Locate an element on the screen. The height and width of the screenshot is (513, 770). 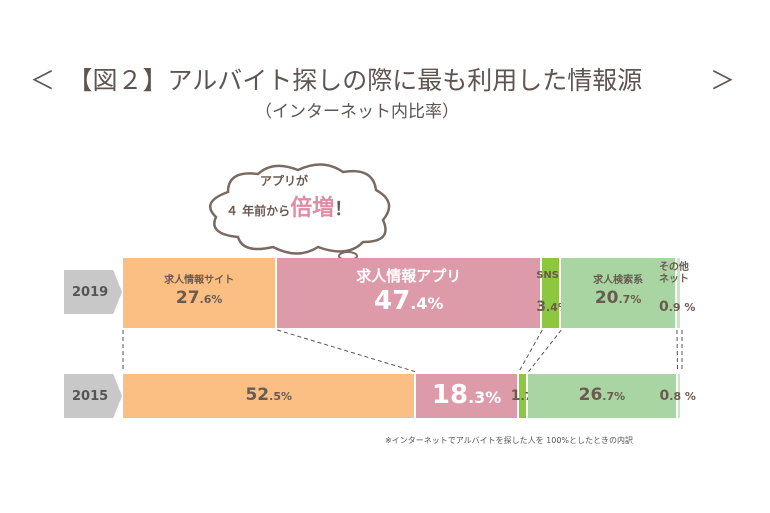
callout-line1: アプリが is located at coordinates (284, 181).